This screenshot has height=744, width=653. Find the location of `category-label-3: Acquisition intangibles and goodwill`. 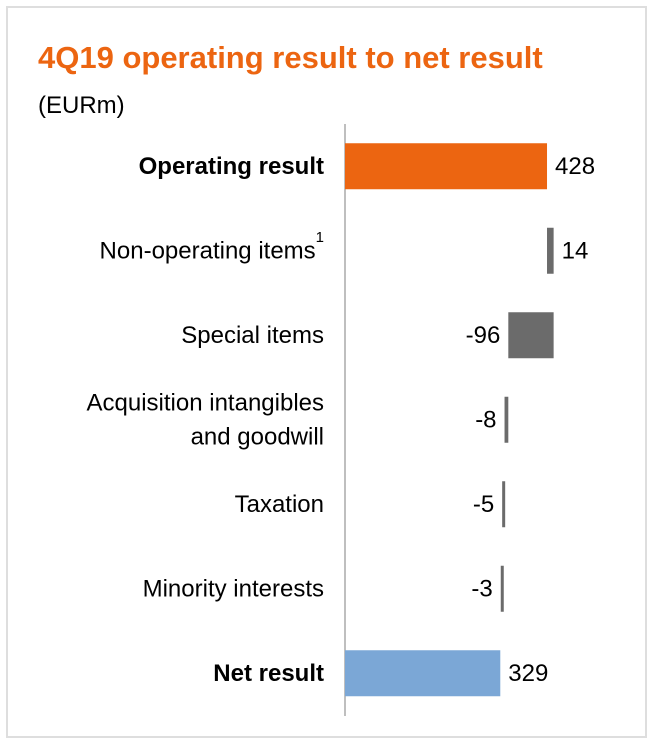

category-label-3: Acquisition intangibles and goodwill is located at coordinates (205, 419).